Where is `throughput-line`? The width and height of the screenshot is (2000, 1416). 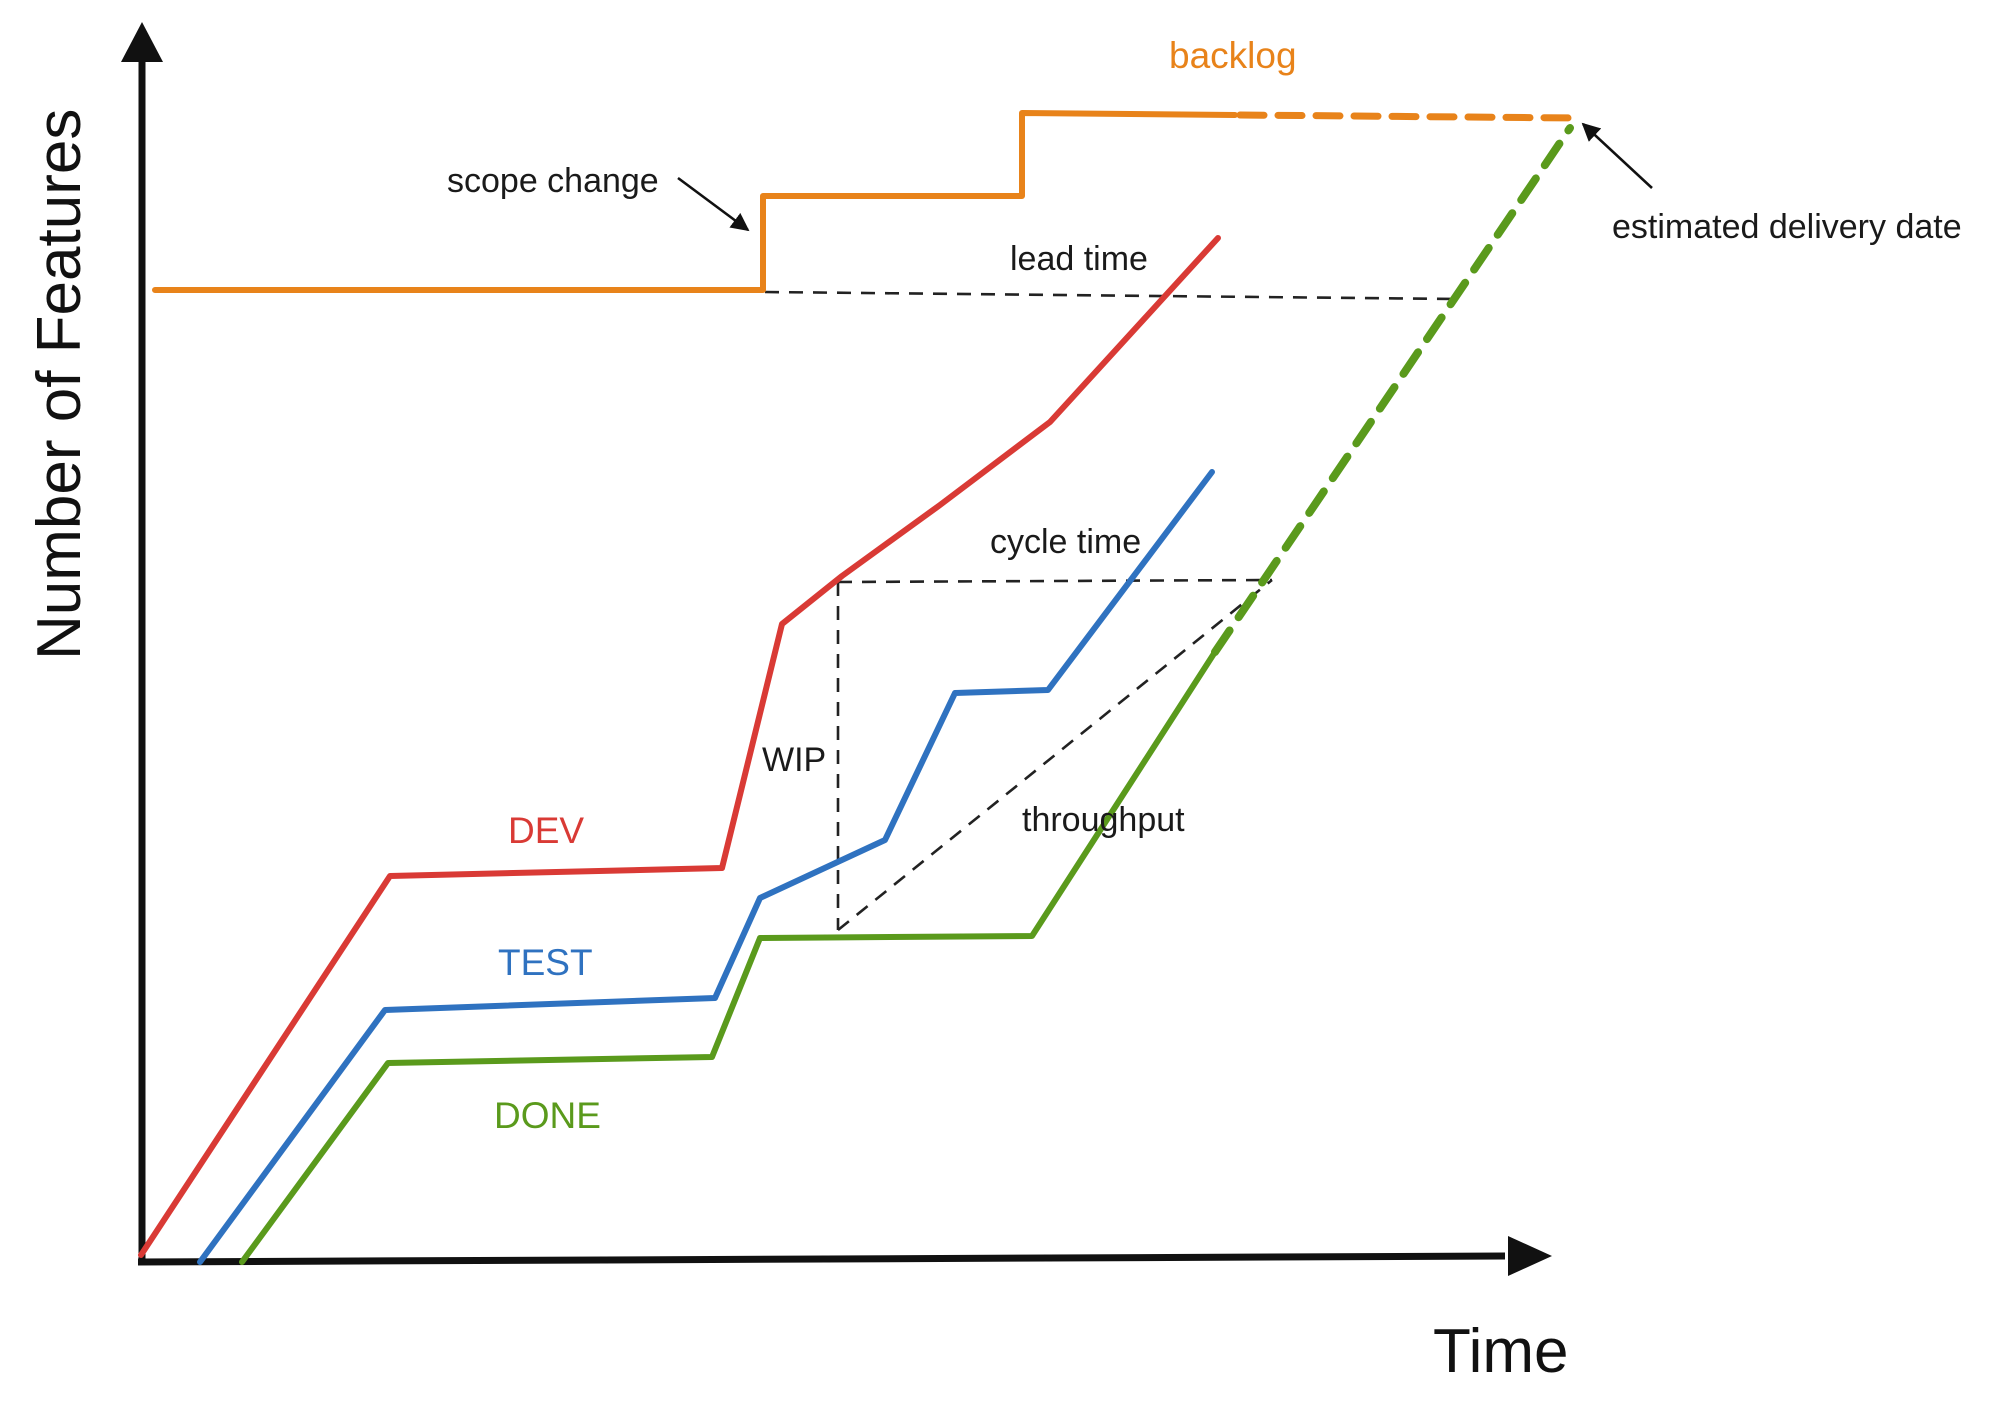
throughput-line is located at coordinates (1055, 755).